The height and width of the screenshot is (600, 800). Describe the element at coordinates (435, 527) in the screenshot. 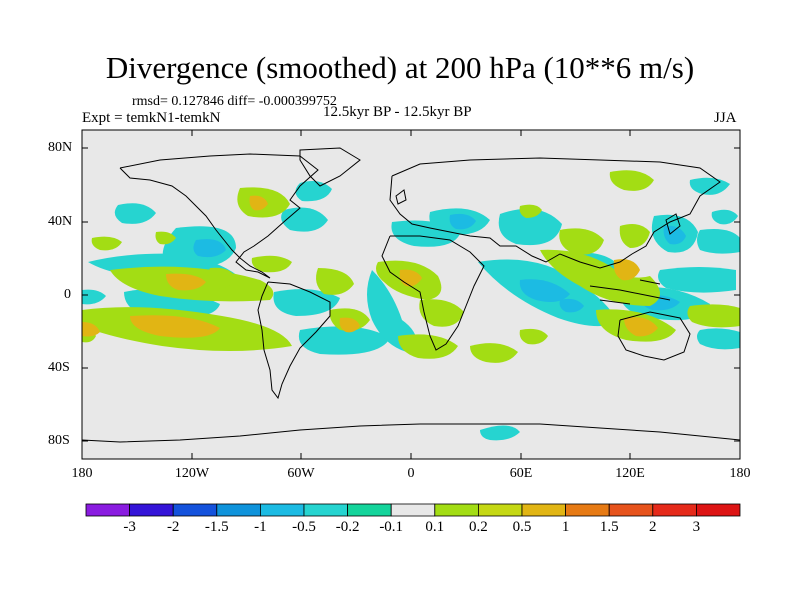

I see `colorbar-label: 0.1` at that location.